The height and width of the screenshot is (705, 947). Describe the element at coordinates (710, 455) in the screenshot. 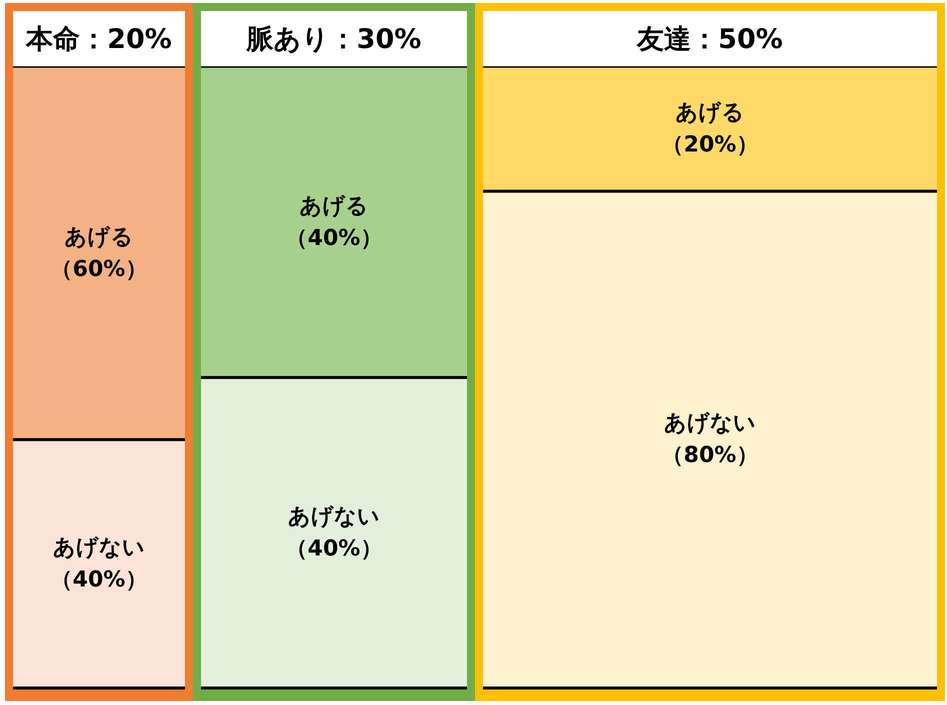

I see `data-label: （80%）` at that location.